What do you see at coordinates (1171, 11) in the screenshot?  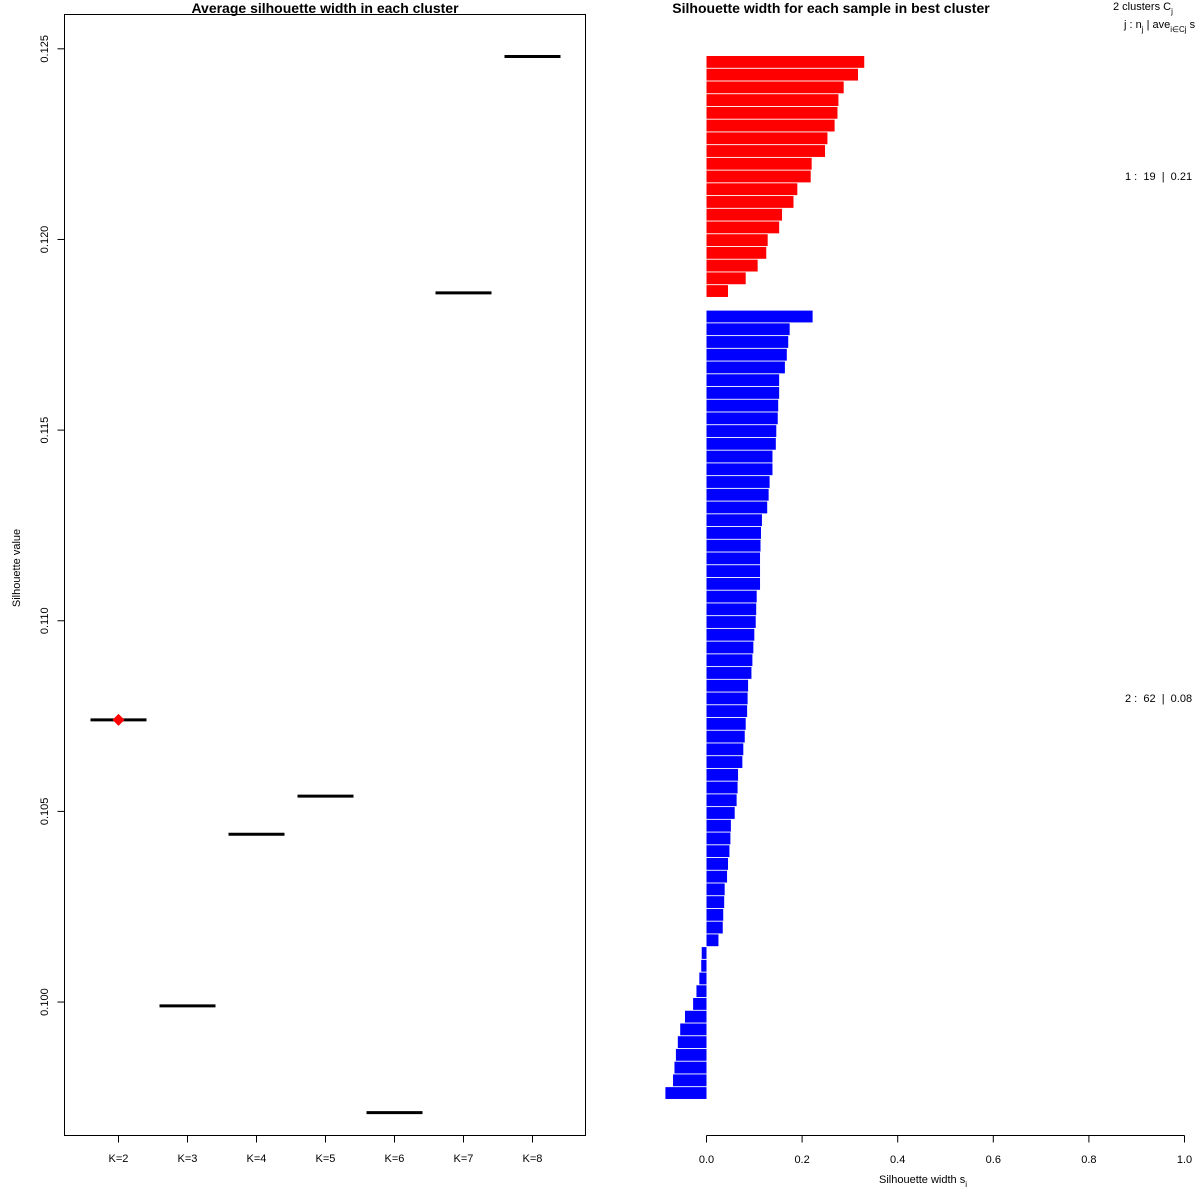 I see `cluster-header-sub: j` at bounding box center [1171, 11].